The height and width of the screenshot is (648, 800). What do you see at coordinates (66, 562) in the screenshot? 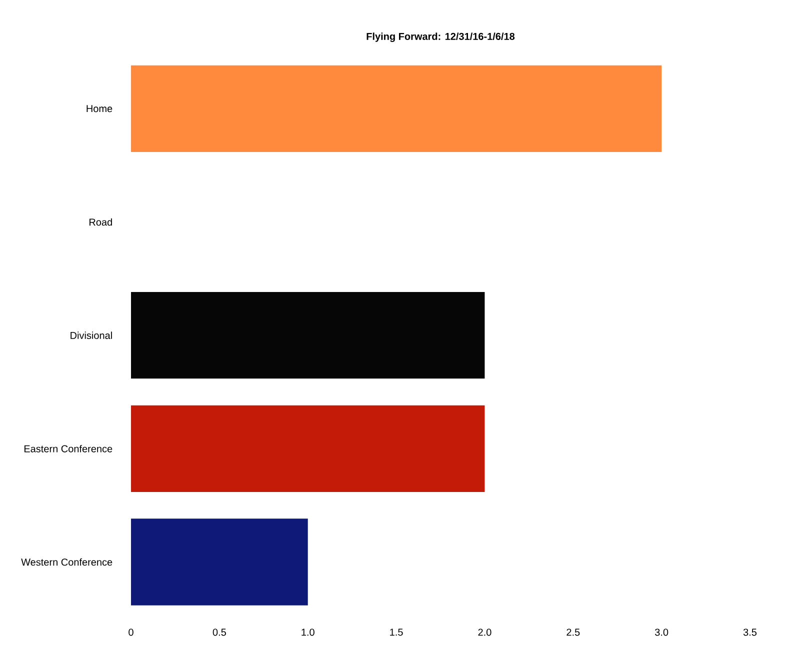
I see `y-tick-label: Western Conference` at bounding box center [66, 562].